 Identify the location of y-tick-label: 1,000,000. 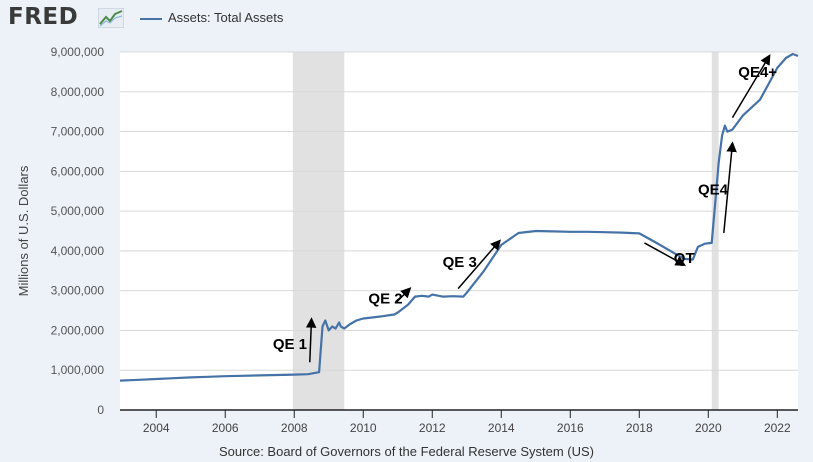
(78, 370).